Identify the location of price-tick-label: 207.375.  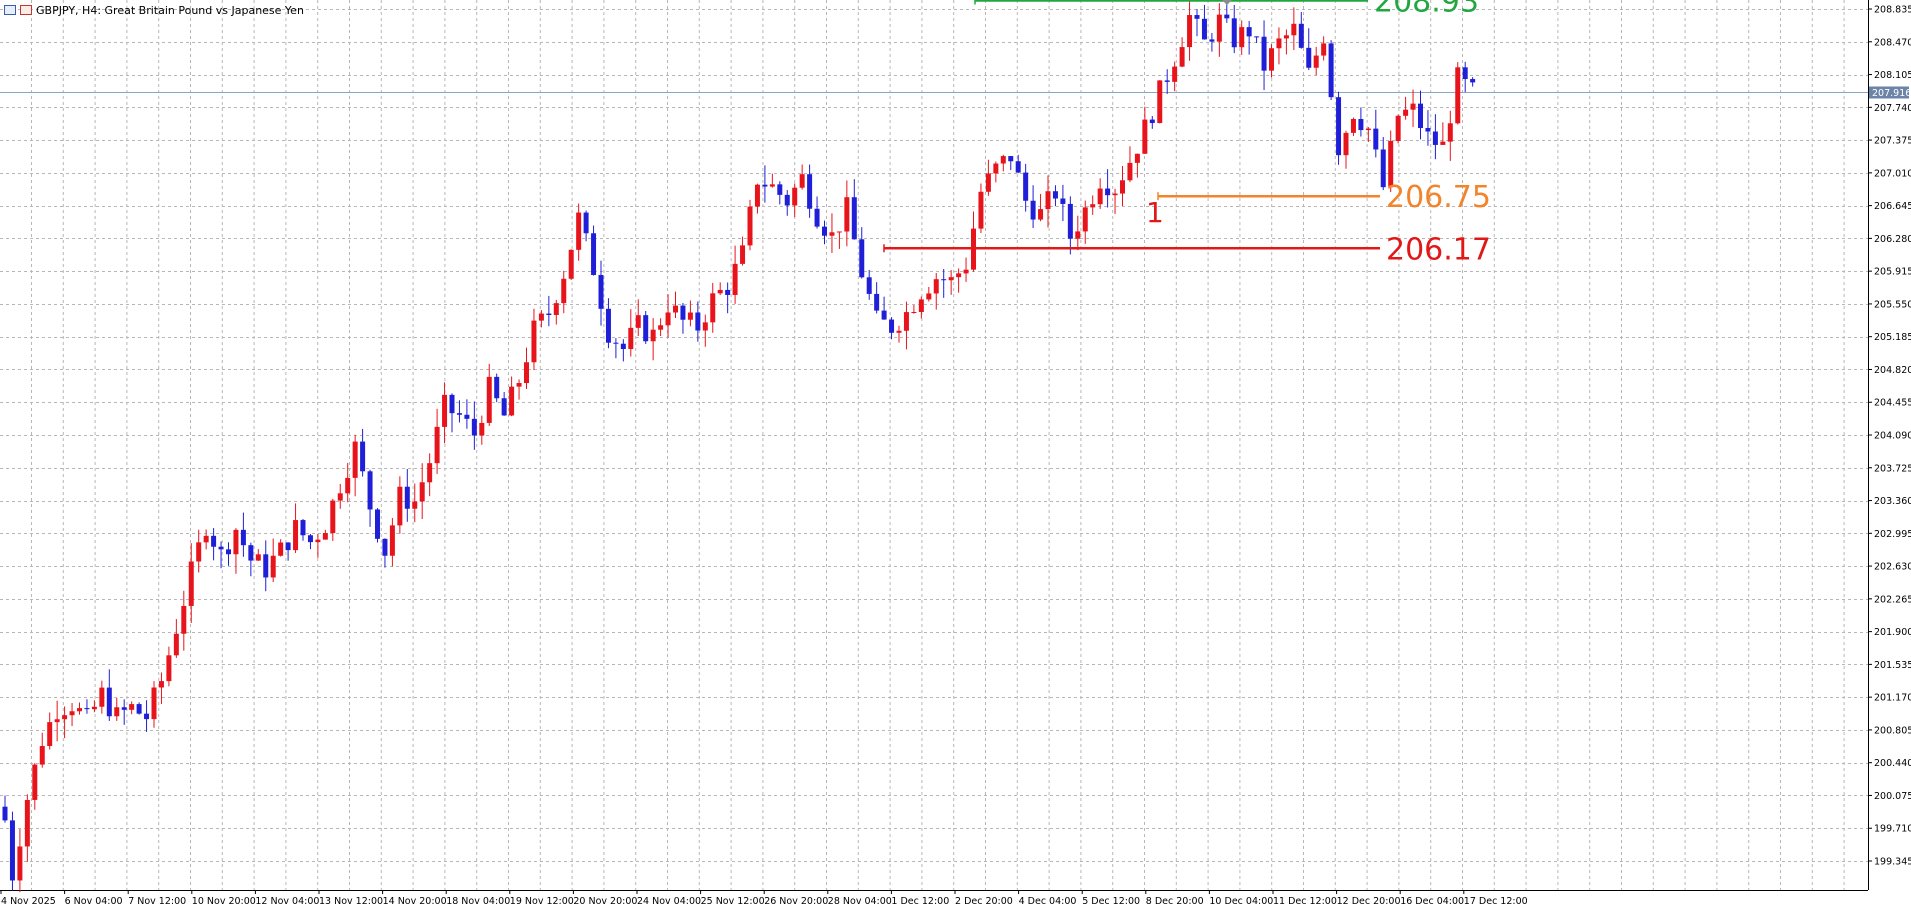
(1892, 141).